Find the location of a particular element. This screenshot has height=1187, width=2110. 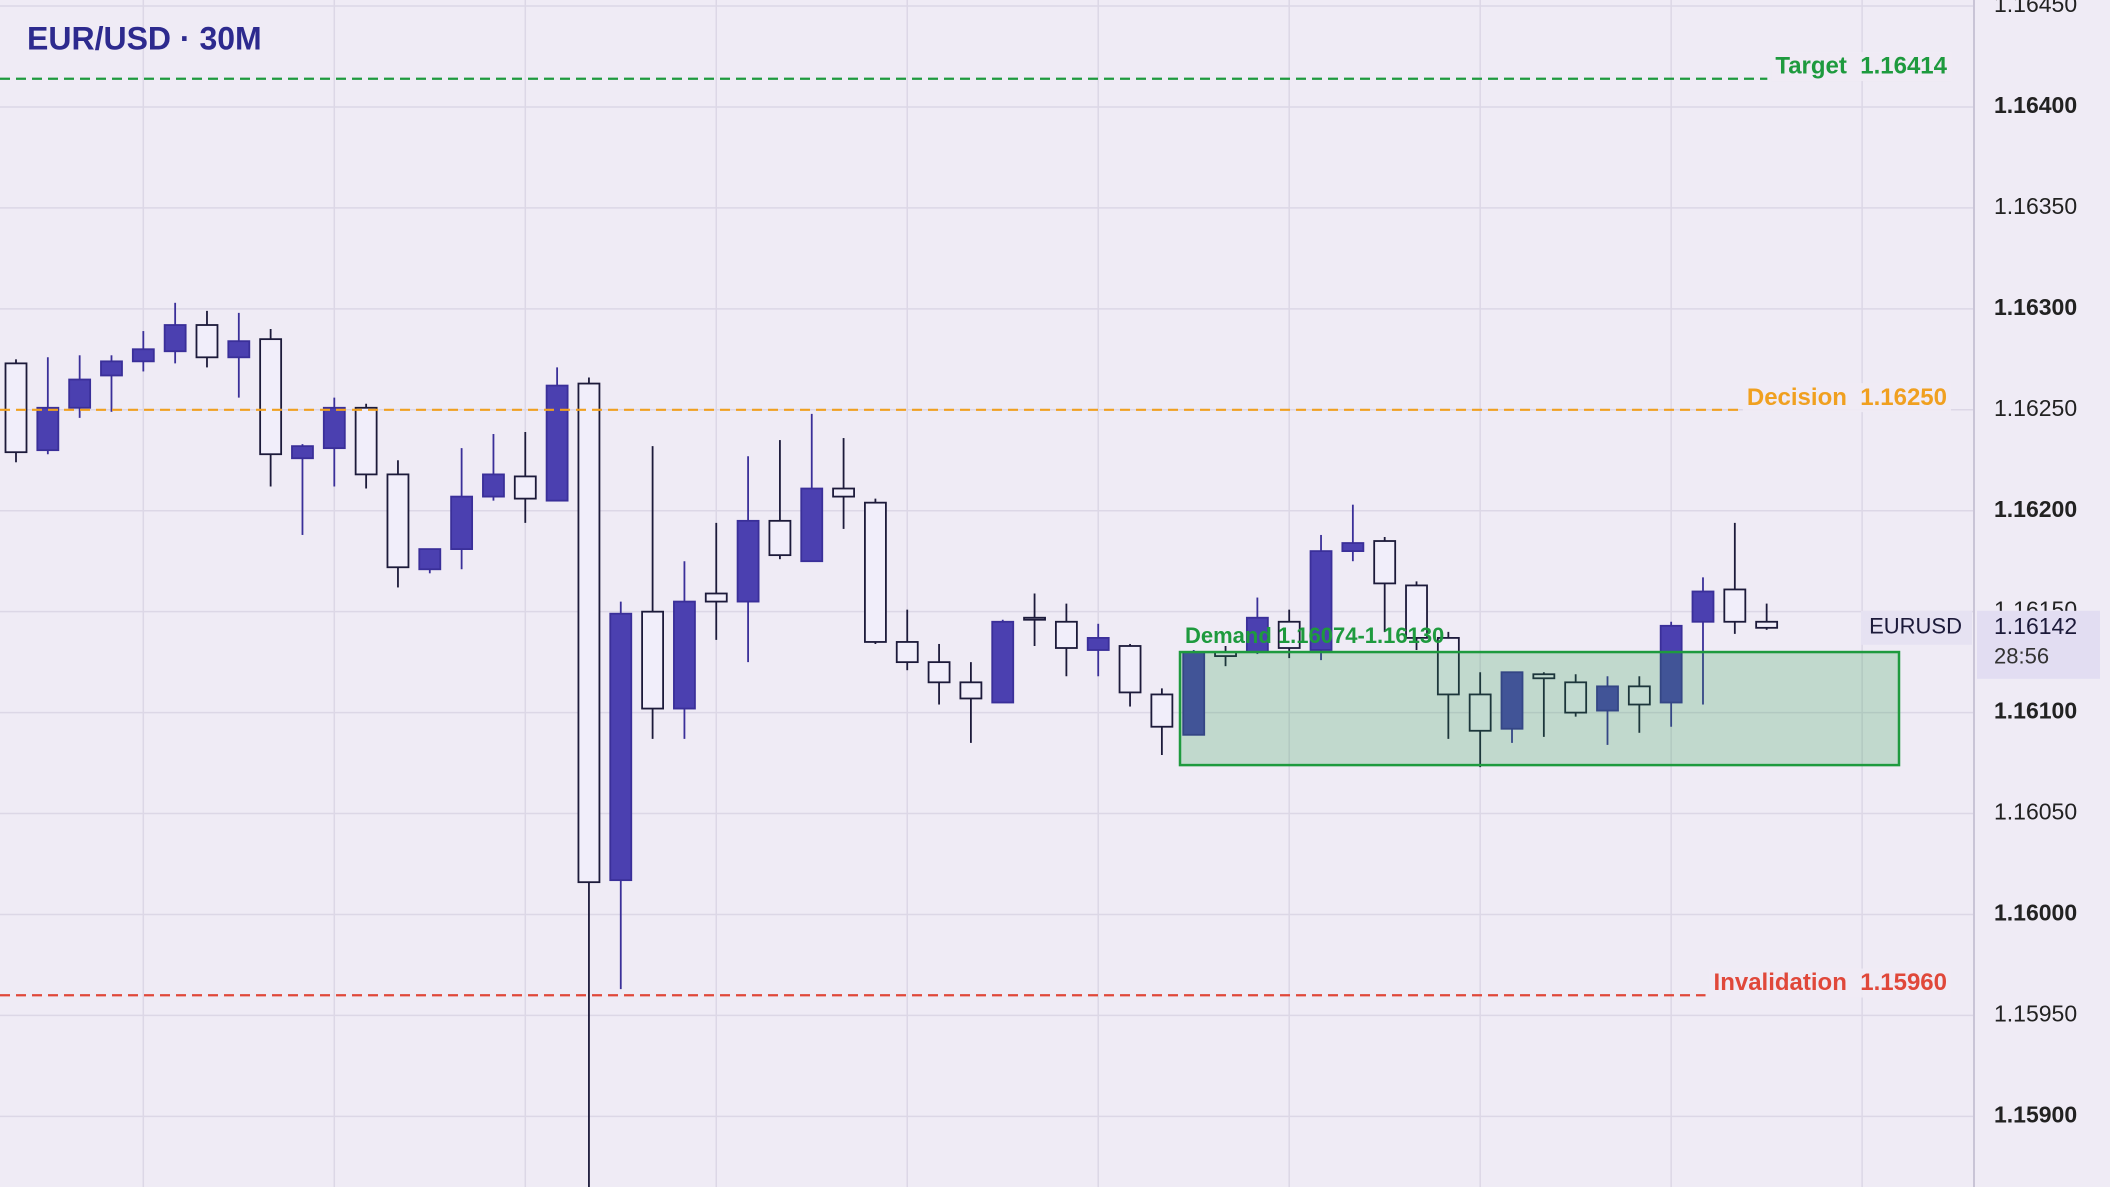

level-value: 1.15960 is located at coordinates (1903, 983).